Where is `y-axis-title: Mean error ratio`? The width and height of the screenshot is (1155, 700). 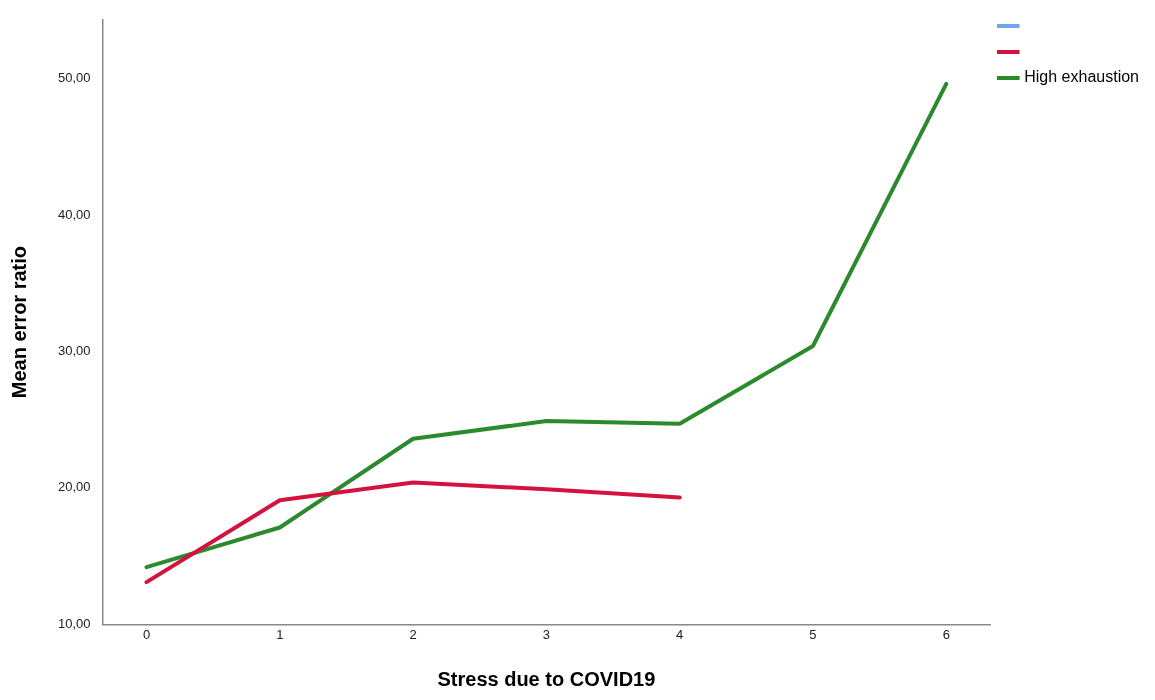
y-axis-title: Mean error ratio is located at coordinates (18, 322).